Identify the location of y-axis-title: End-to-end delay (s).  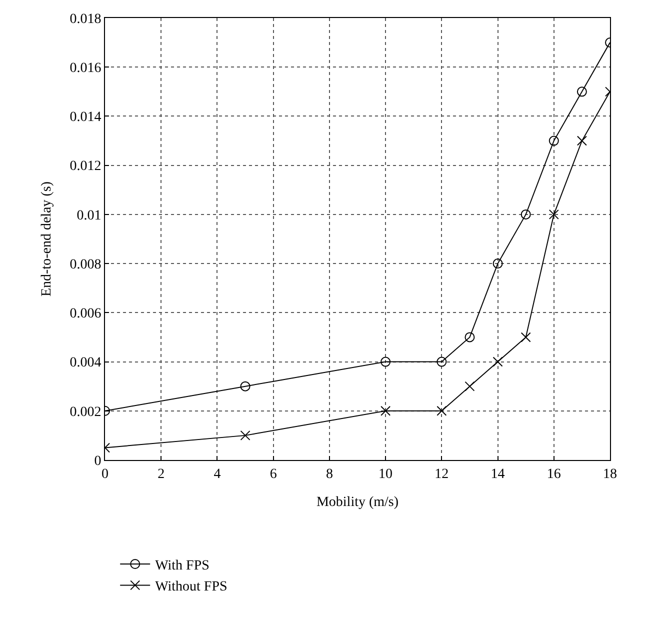
(46, 239).